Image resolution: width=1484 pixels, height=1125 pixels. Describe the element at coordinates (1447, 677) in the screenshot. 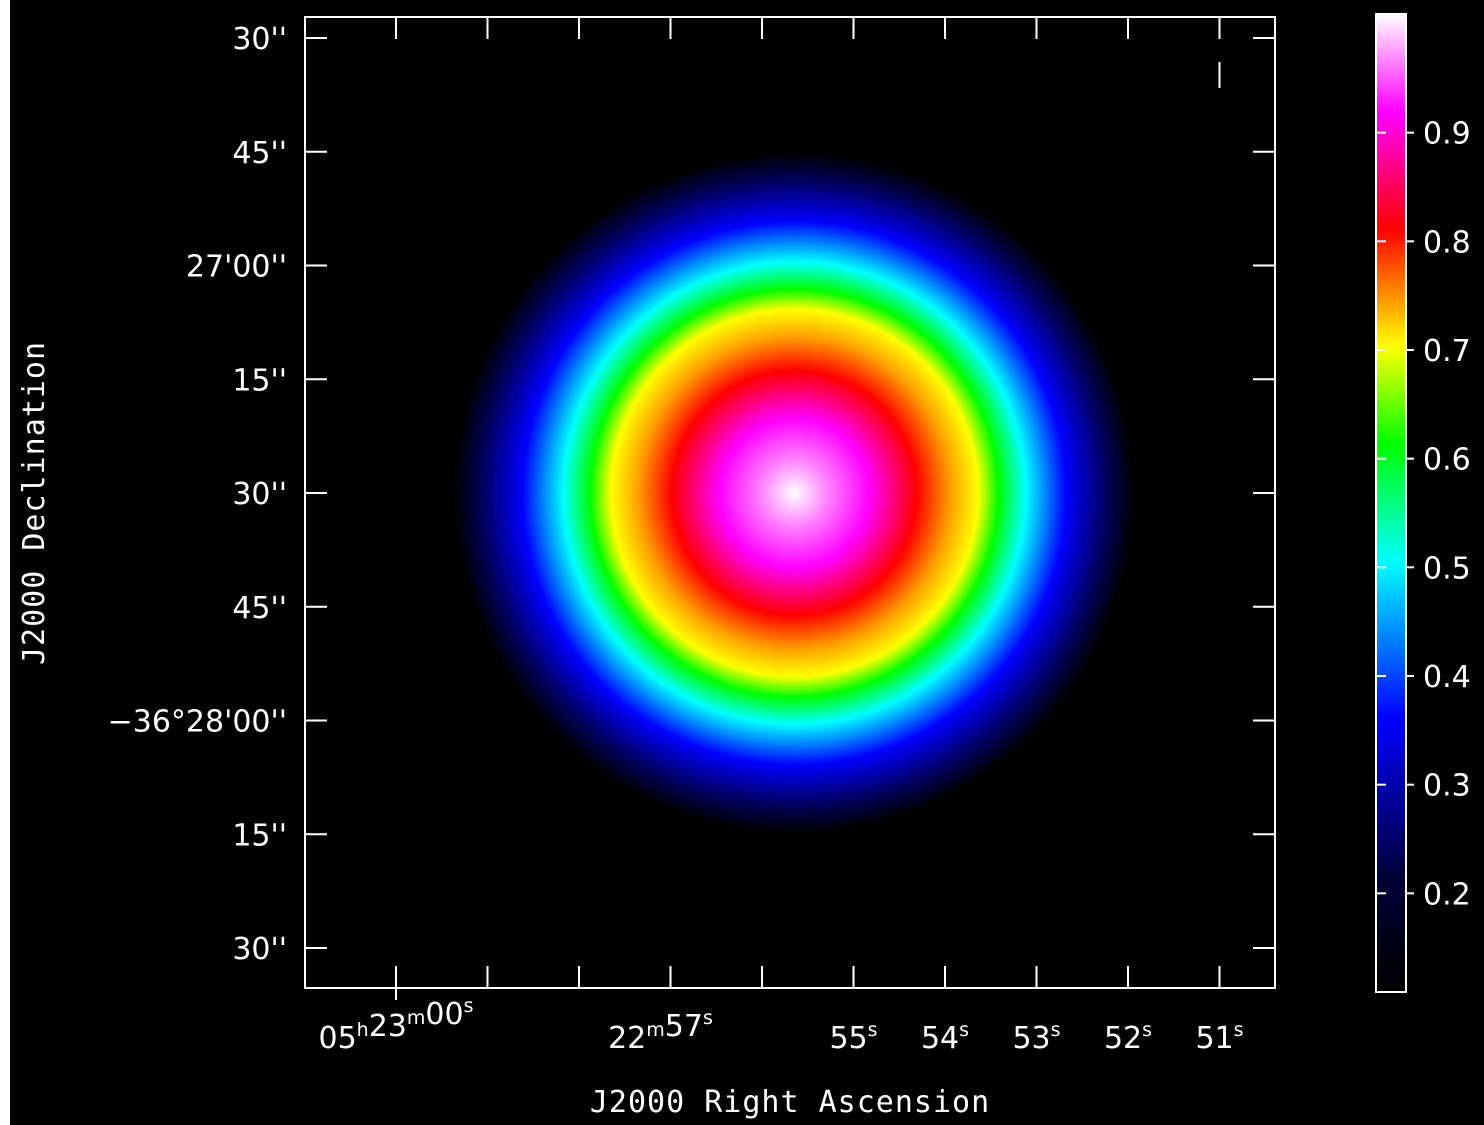

I see `colorbar-tick-label: 0.4` at that location.